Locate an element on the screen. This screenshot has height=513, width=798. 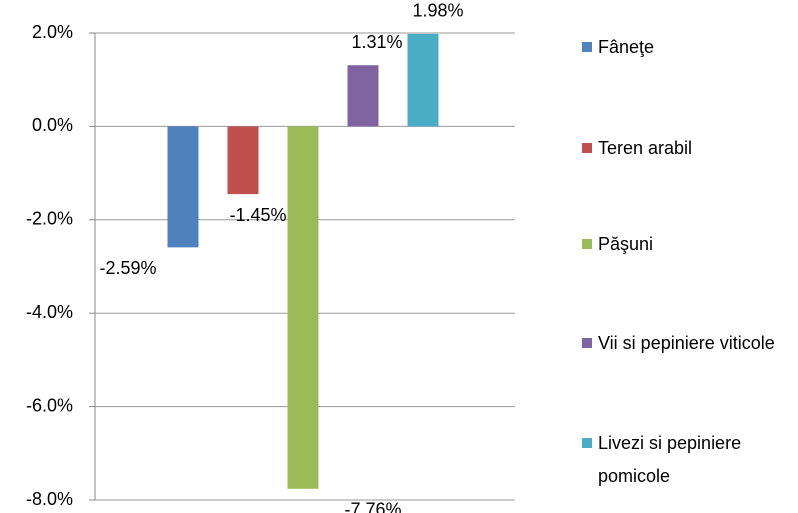
legend-label: Vii si pepiniere viticole is located at coordinates (686, 343).